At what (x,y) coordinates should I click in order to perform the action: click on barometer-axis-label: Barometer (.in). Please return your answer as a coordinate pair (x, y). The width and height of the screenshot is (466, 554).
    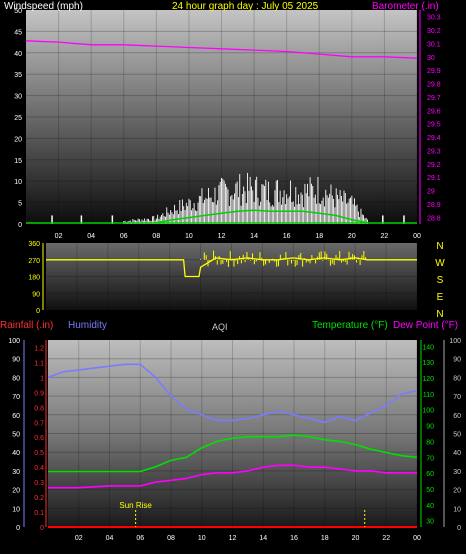
    Looking at the image, I should click on (405, 6).